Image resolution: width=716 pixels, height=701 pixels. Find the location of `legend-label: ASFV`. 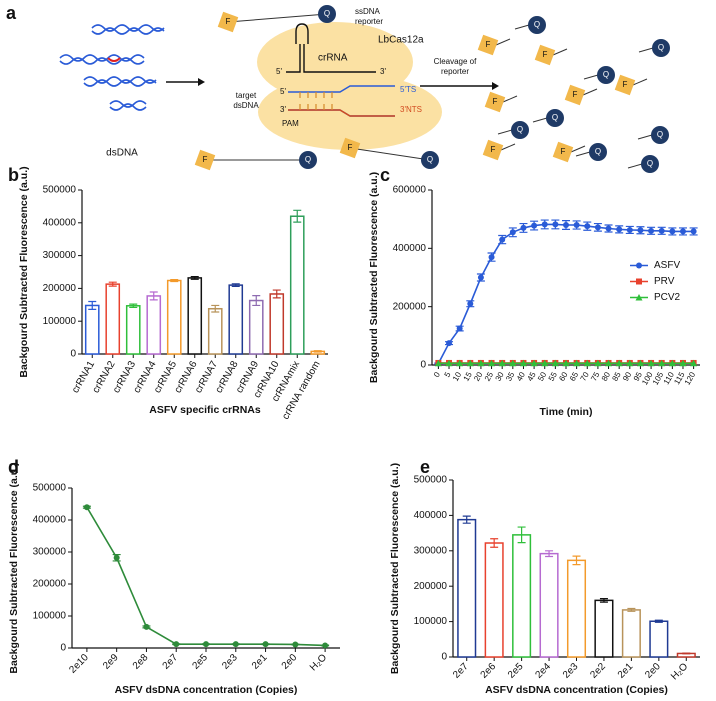

legend-label: ASFV is located at coordinates (667, 265).